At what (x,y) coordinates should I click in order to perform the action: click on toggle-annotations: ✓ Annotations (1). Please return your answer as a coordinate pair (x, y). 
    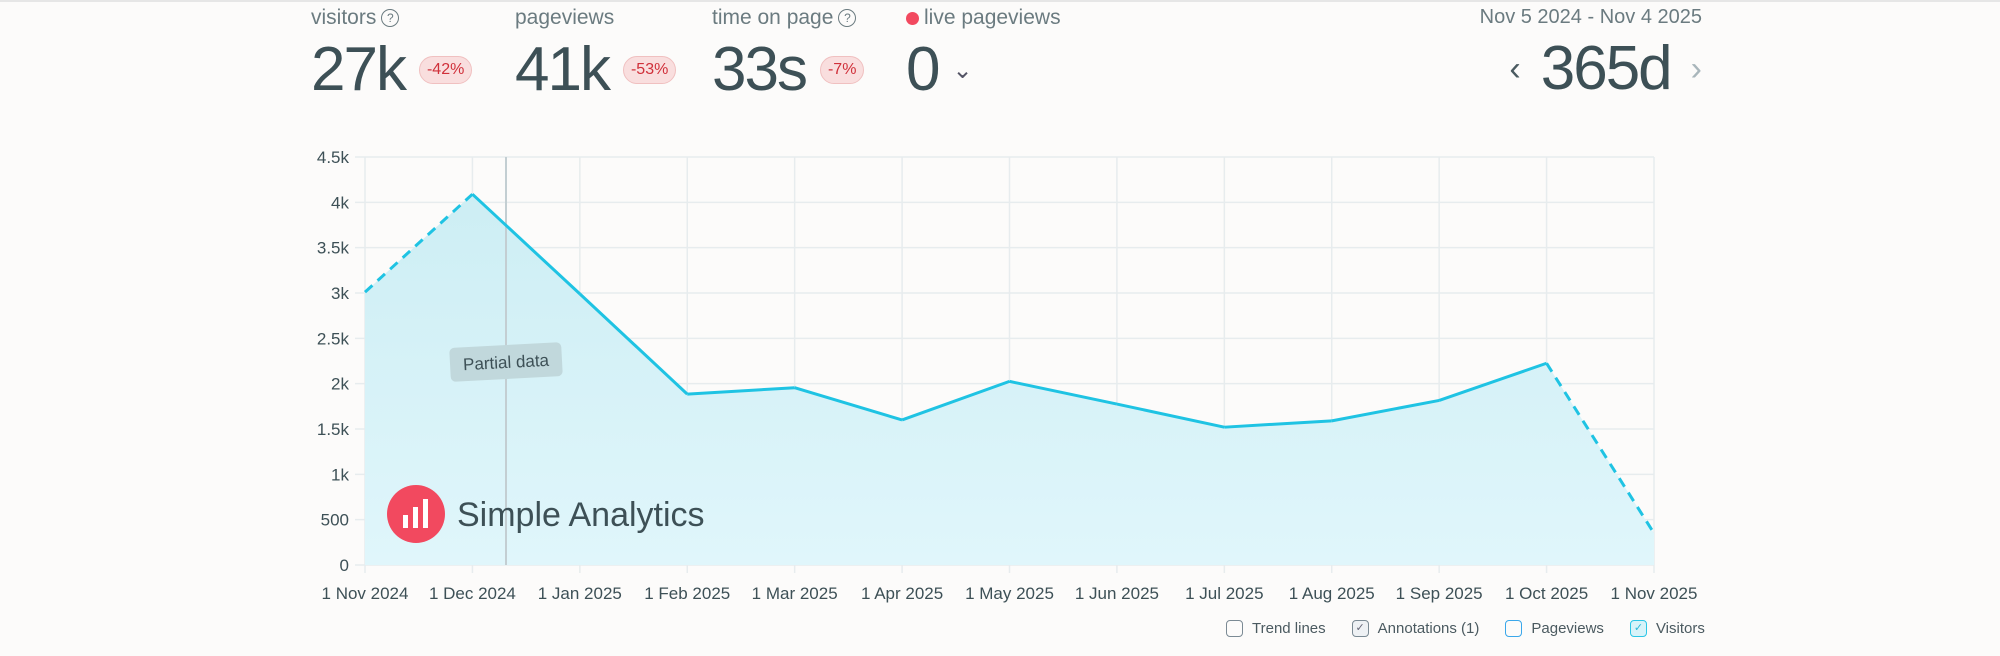
    Looking at the image, I should click on (1415, 628).